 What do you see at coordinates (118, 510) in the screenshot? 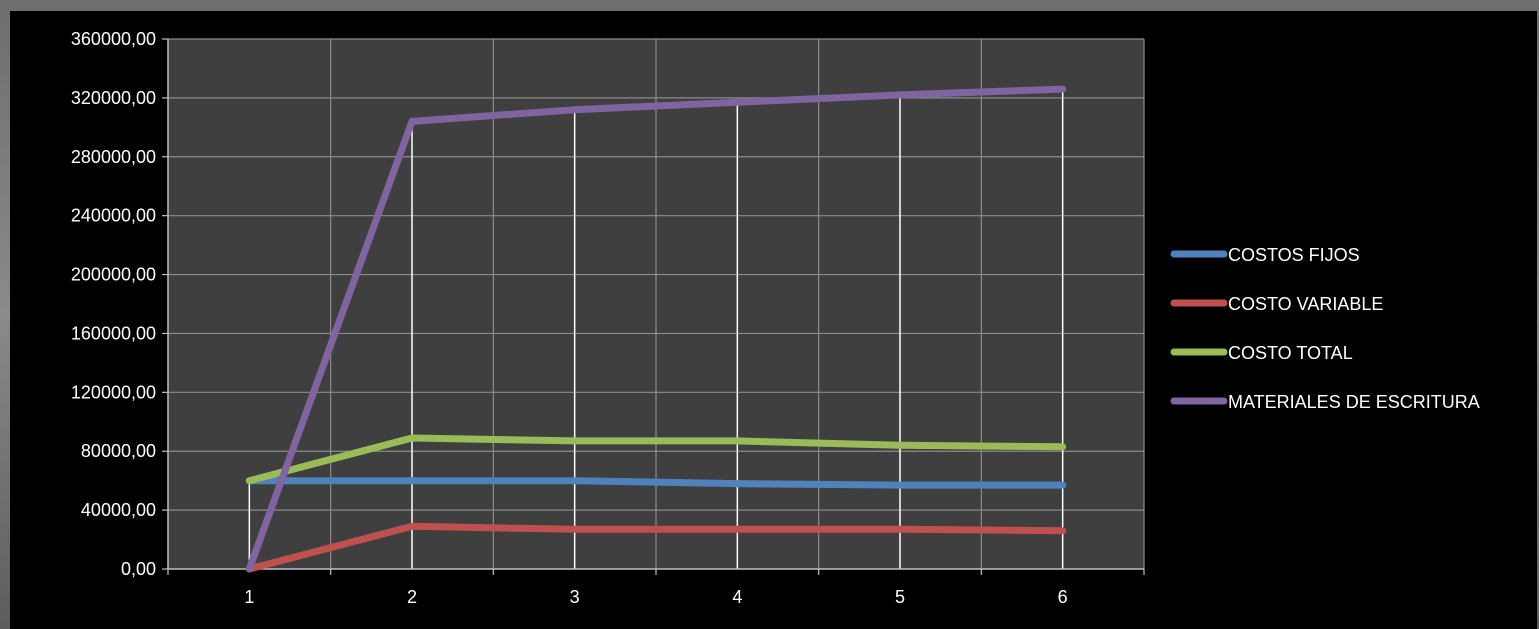
I see `y-tick-label: 40000,00` at bounding box center [118, 510].